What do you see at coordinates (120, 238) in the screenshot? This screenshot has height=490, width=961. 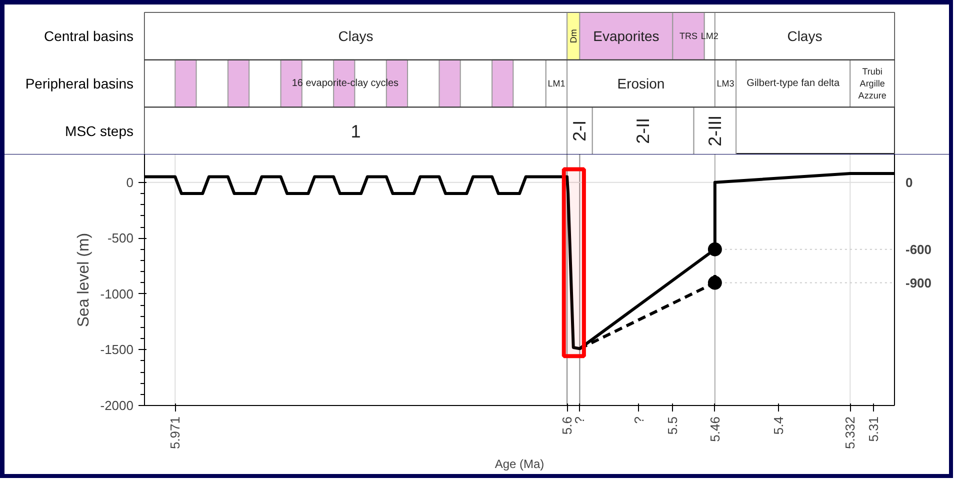 I see `y-tick-label: -500` at bounding box center [120, 238].